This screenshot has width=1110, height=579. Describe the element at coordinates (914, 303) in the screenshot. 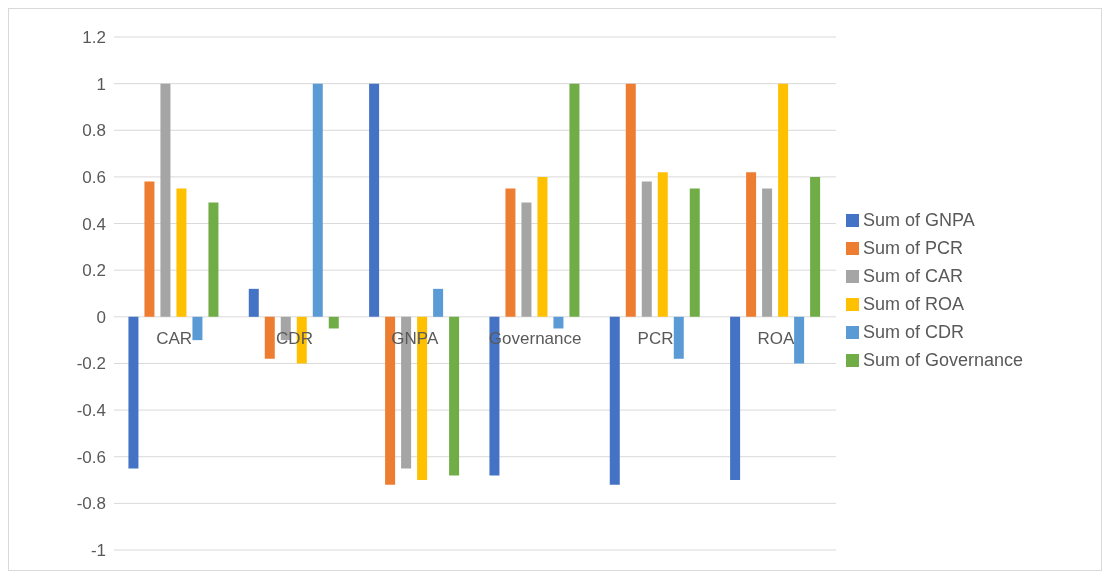

I see `legend-label: Sum of ROA` at that location.